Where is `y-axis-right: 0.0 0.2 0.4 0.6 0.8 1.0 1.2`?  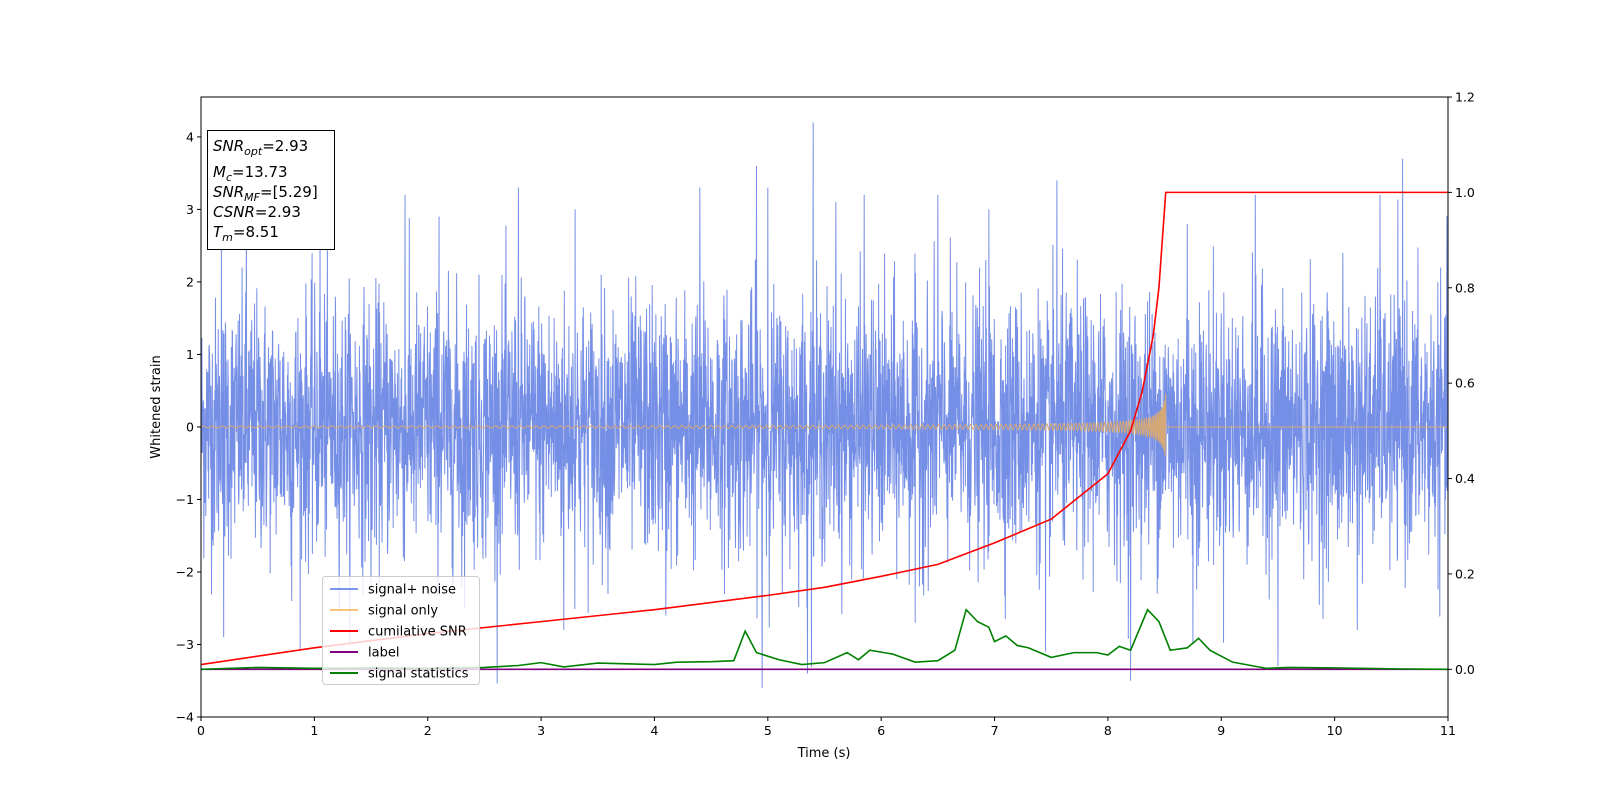 y-axis-right: 0.0 0.2 0.4 0.6 0.8 1.0 1.2 is located at coordinates (1461, 383).